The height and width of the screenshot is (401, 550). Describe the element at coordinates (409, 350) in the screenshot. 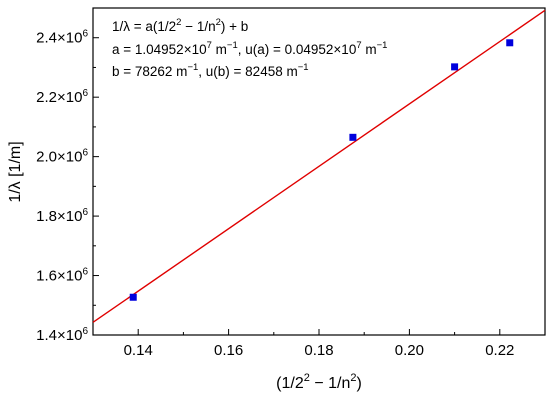

I see `x-tick-label: 0.20` at that location.